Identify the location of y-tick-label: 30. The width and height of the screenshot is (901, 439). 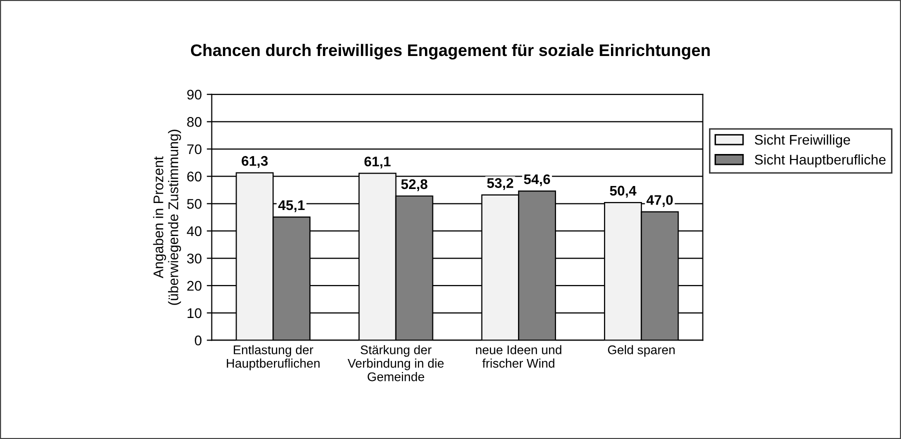
(194, 259).